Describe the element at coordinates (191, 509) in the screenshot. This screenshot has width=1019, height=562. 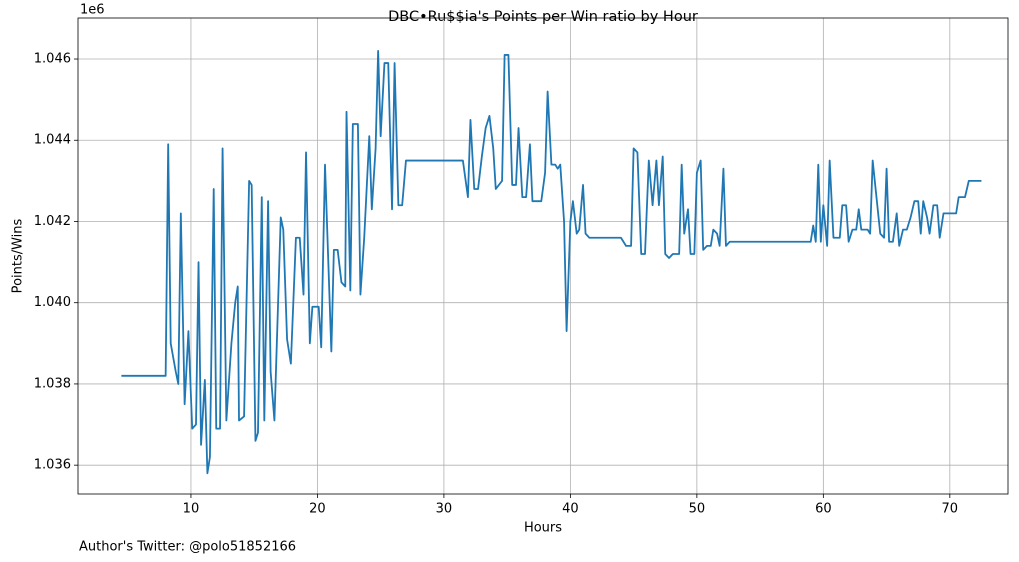
I see `x-tick-label: 10` at that location.